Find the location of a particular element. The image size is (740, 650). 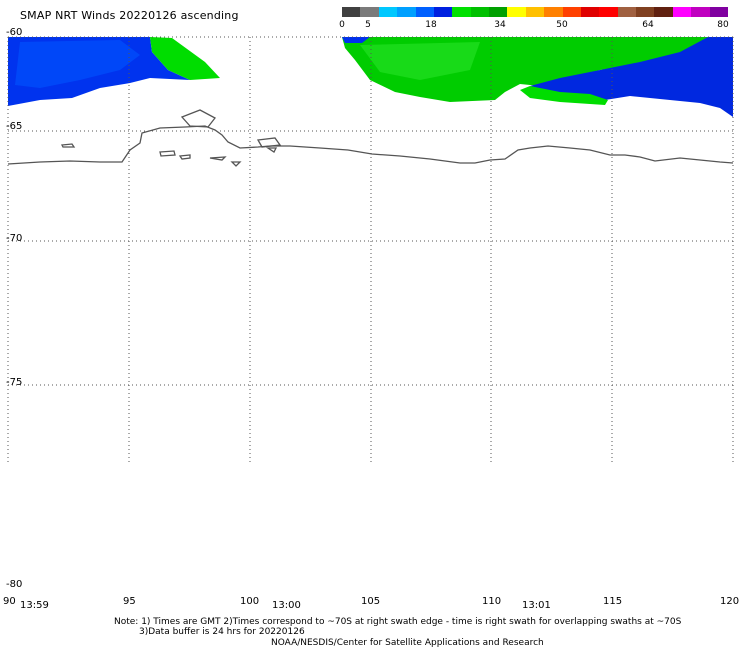

colorbar-label-18: 18 is located at coordinates (431, 25).